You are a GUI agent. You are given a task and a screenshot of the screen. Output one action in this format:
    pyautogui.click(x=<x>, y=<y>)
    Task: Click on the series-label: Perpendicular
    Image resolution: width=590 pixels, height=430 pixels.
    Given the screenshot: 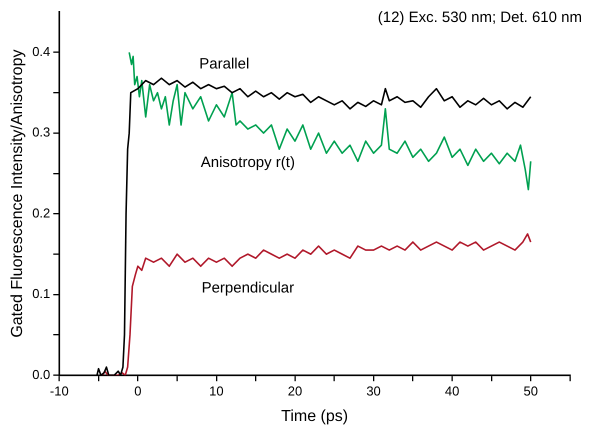 What is the action you would take?
    pyautogui.click(x=248, y=287)
    